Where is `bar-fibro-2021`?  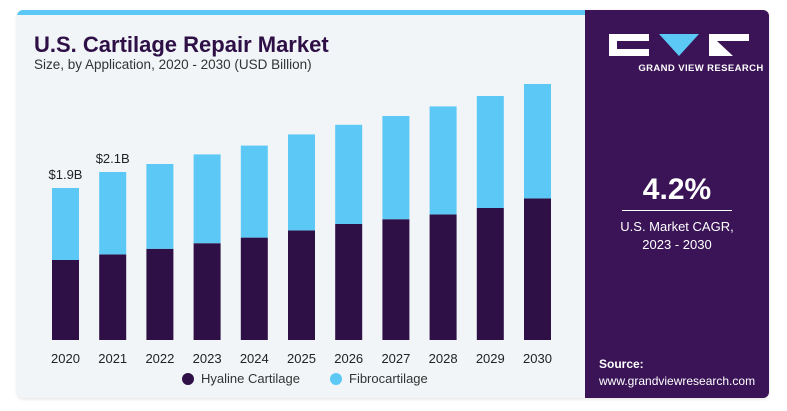 bar-fibro-2021 is located at coordinates (113, 213).